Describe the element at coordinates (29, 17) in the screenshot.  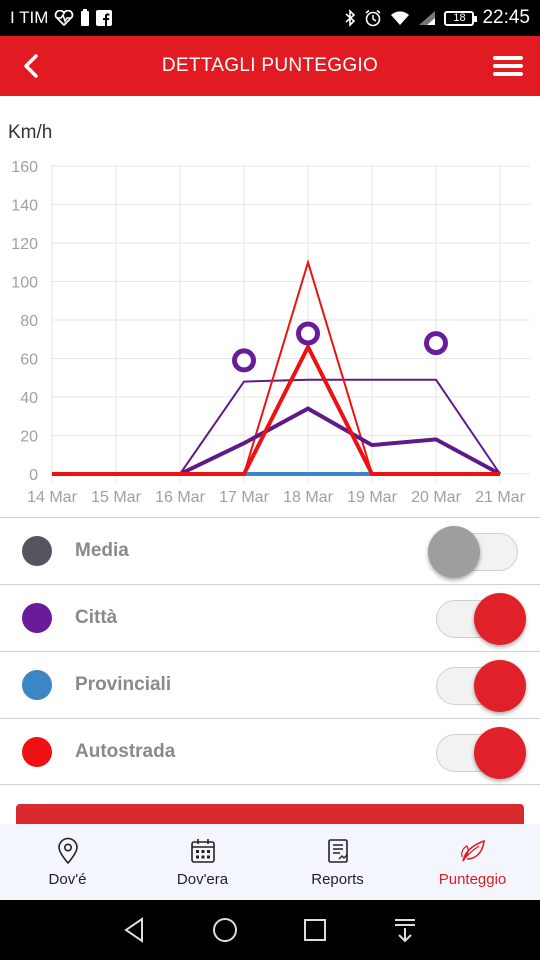
I see `carrier-label: I TIM` at that location.